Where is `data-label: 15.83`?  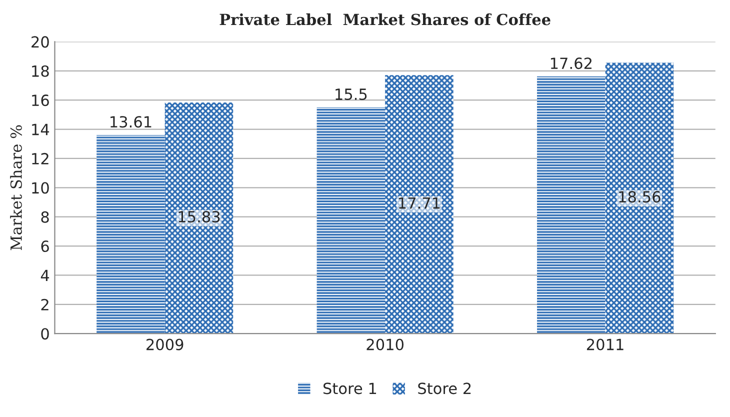
data-label: 15.83 is located at coordinates (199, 216).